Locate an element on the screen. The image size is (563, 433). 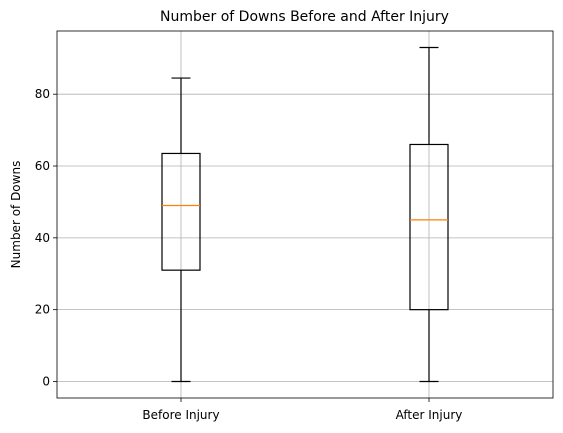
y-tick-label: 40 is located at coordinates (42, 238).